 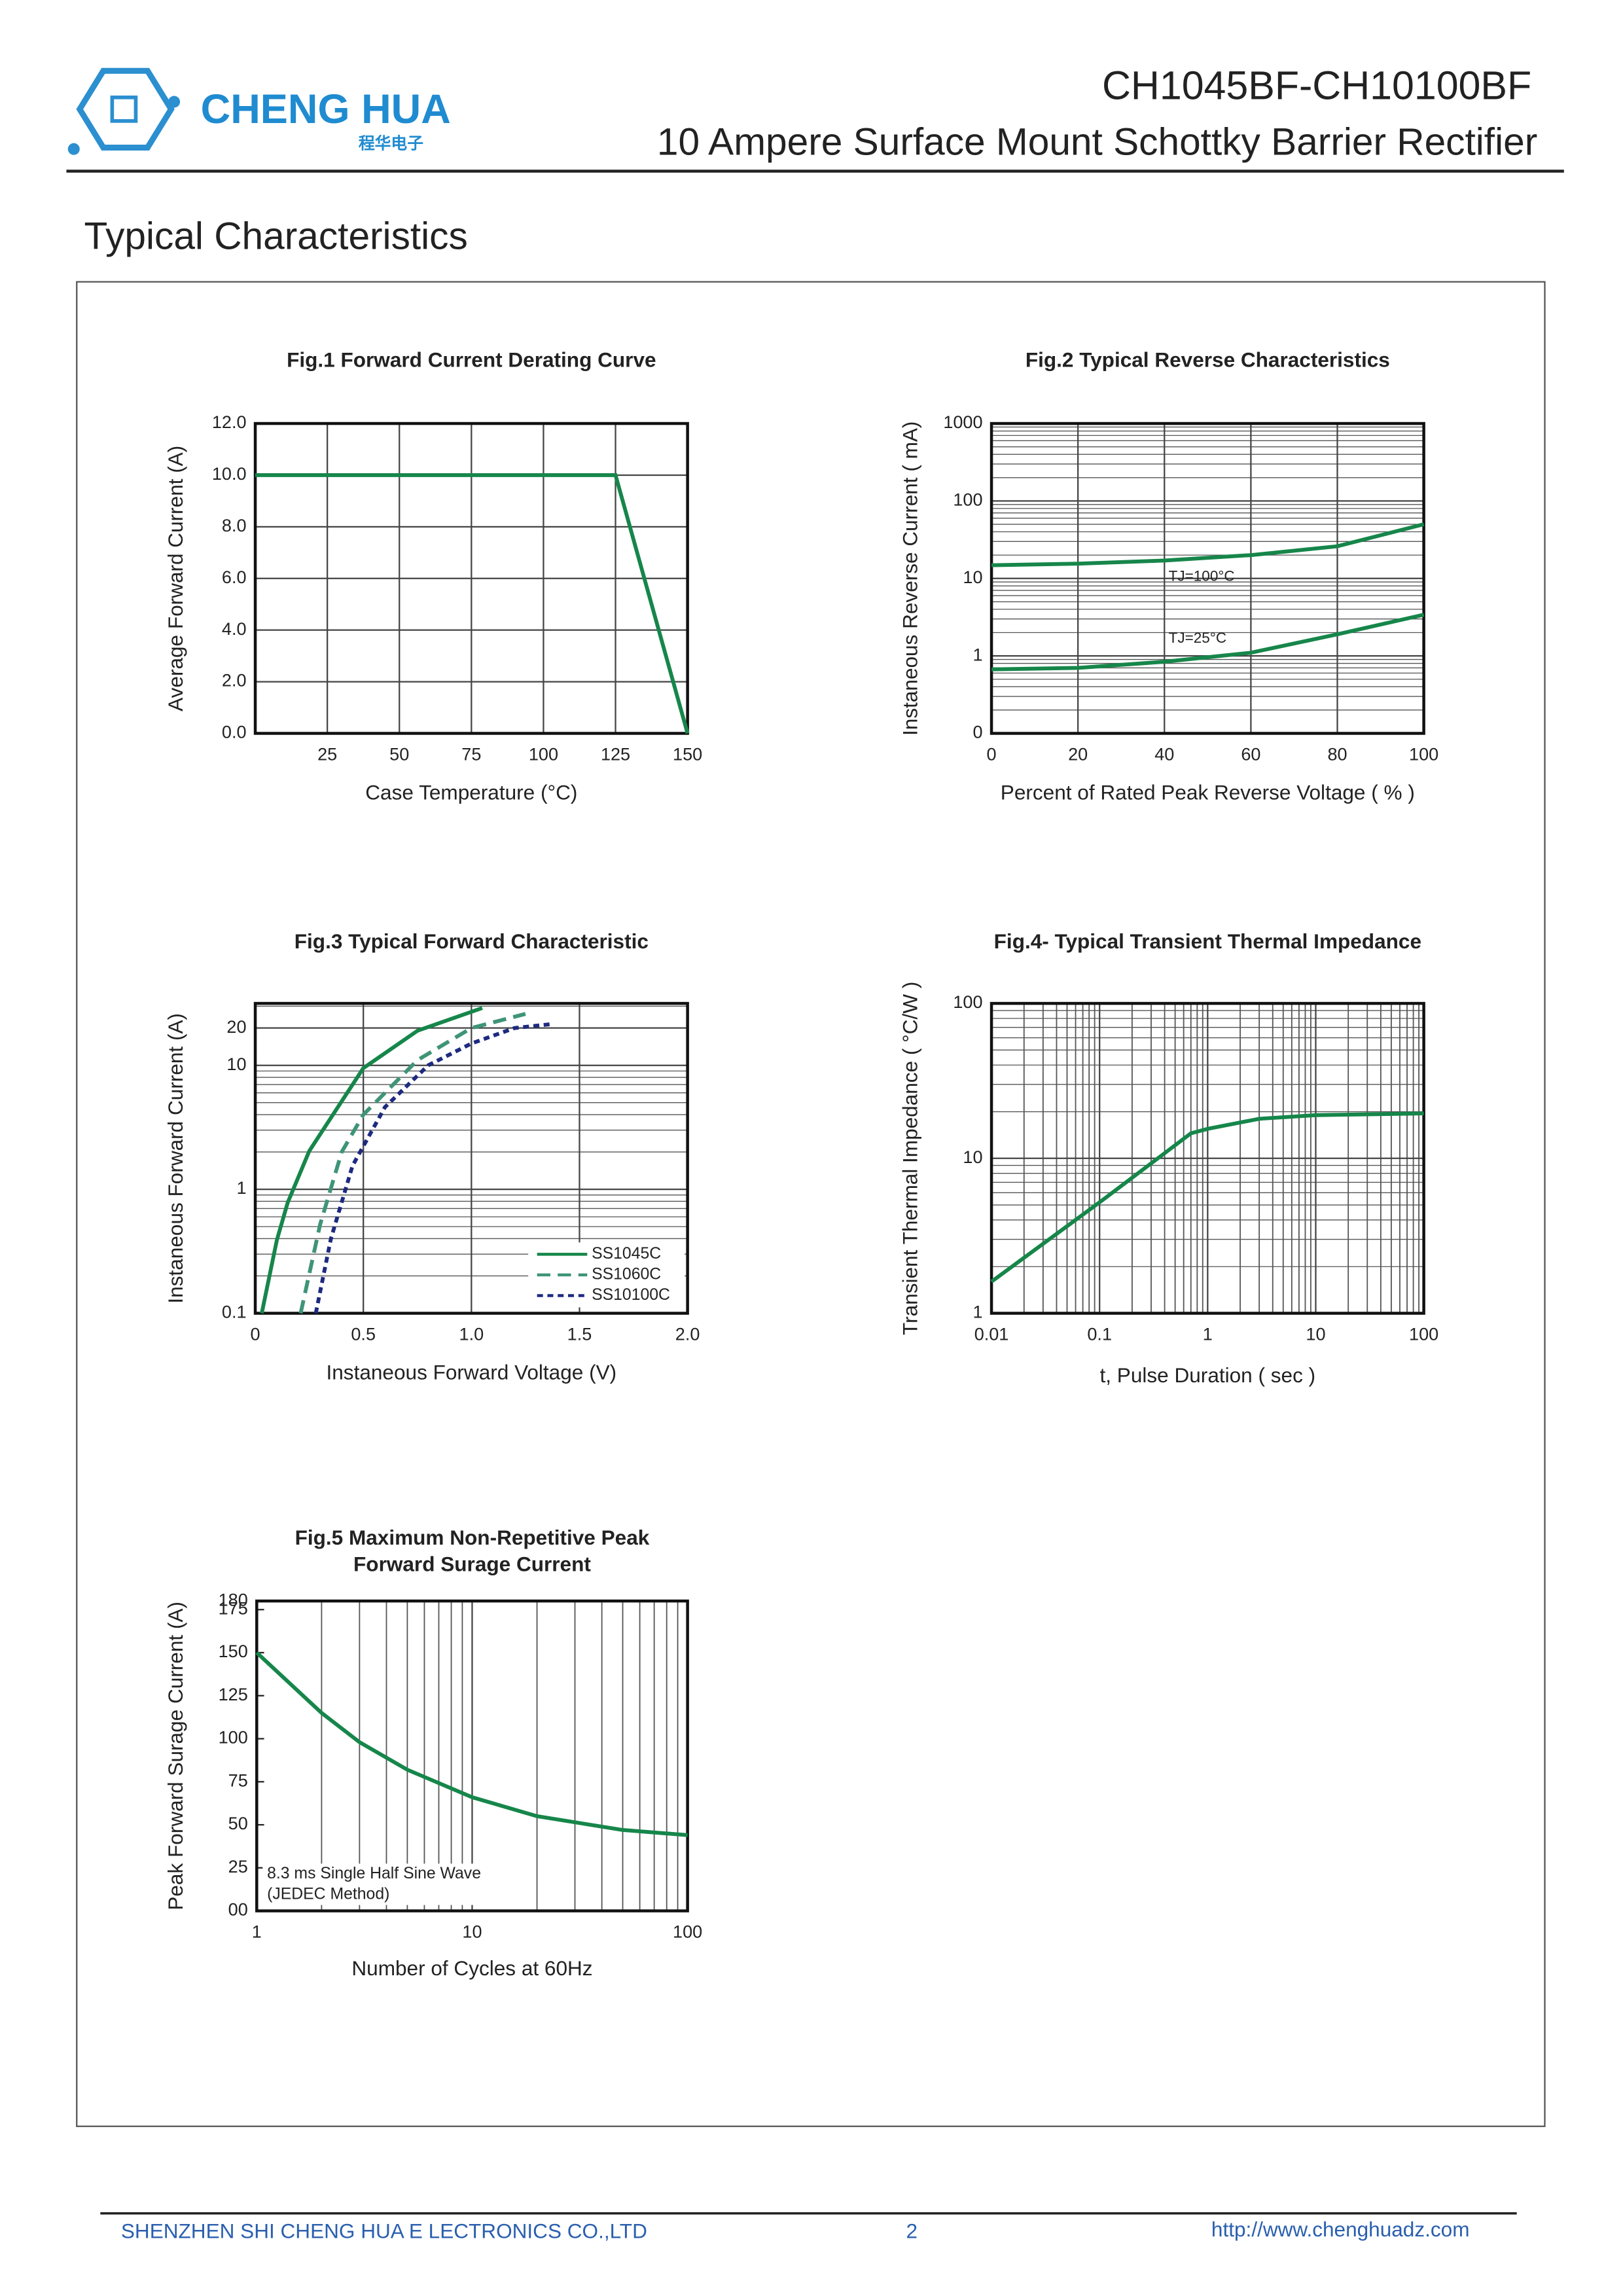 What do you see at coordinates (471, 754) in the screenshot?
I see `x-tick-label: 75` at bounding box center [471, 754].